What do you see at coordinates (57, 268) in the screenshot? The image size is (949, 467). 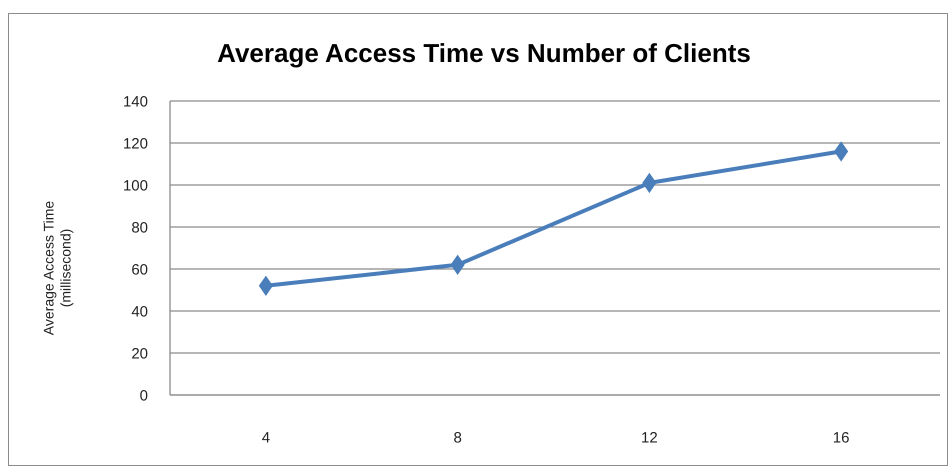 I see `y-axis-title: Average Access Time (millisecond)` at bounding box center [57, 268].